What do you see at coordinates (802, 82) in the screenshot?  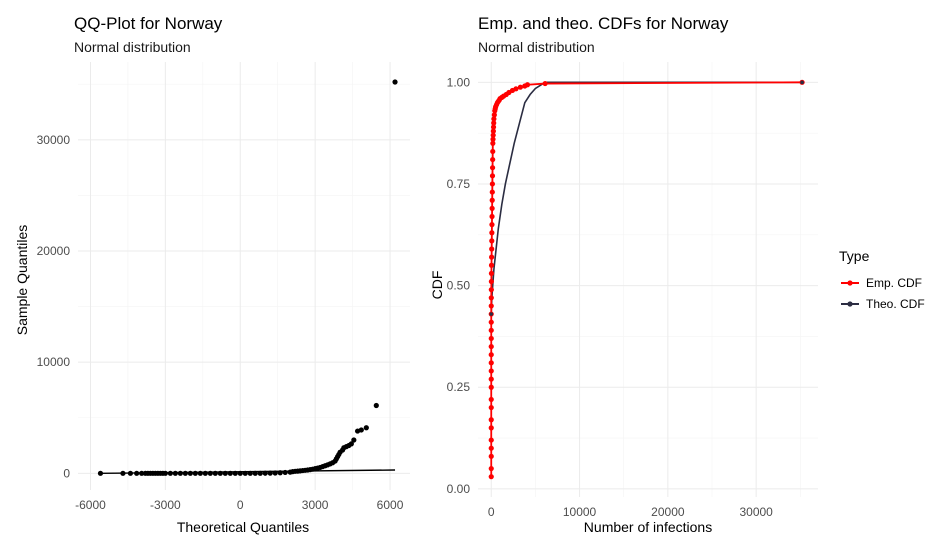 I see `cdf-theo-point` at bounding box center [802, 82].